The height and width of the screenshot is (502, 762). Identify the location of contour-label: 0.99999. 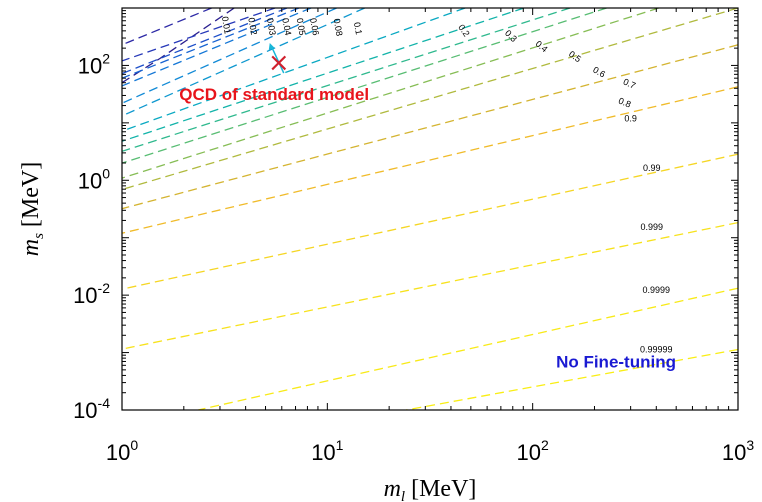
(656, 350).